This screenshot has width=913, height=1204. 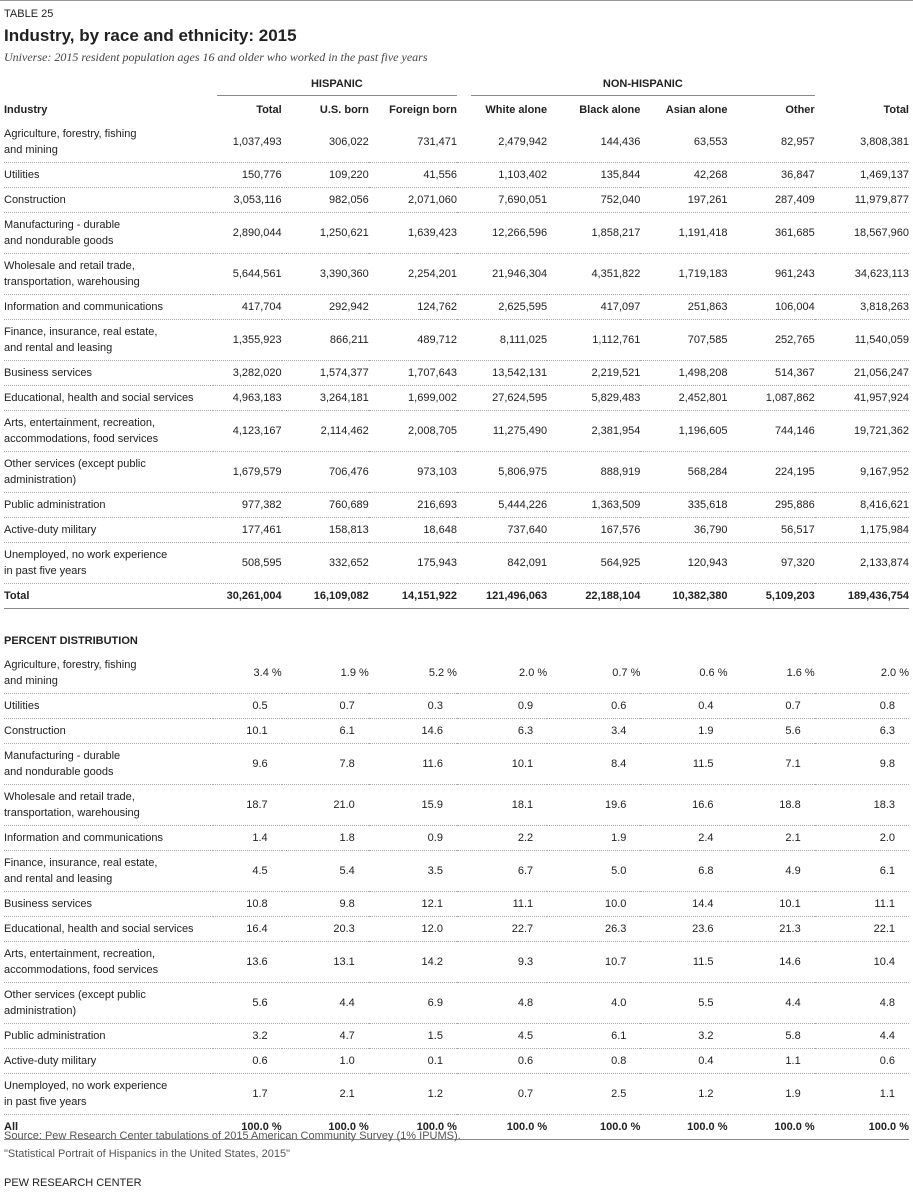 I want to click on cell: 12.1, so click(x=412, y=904).